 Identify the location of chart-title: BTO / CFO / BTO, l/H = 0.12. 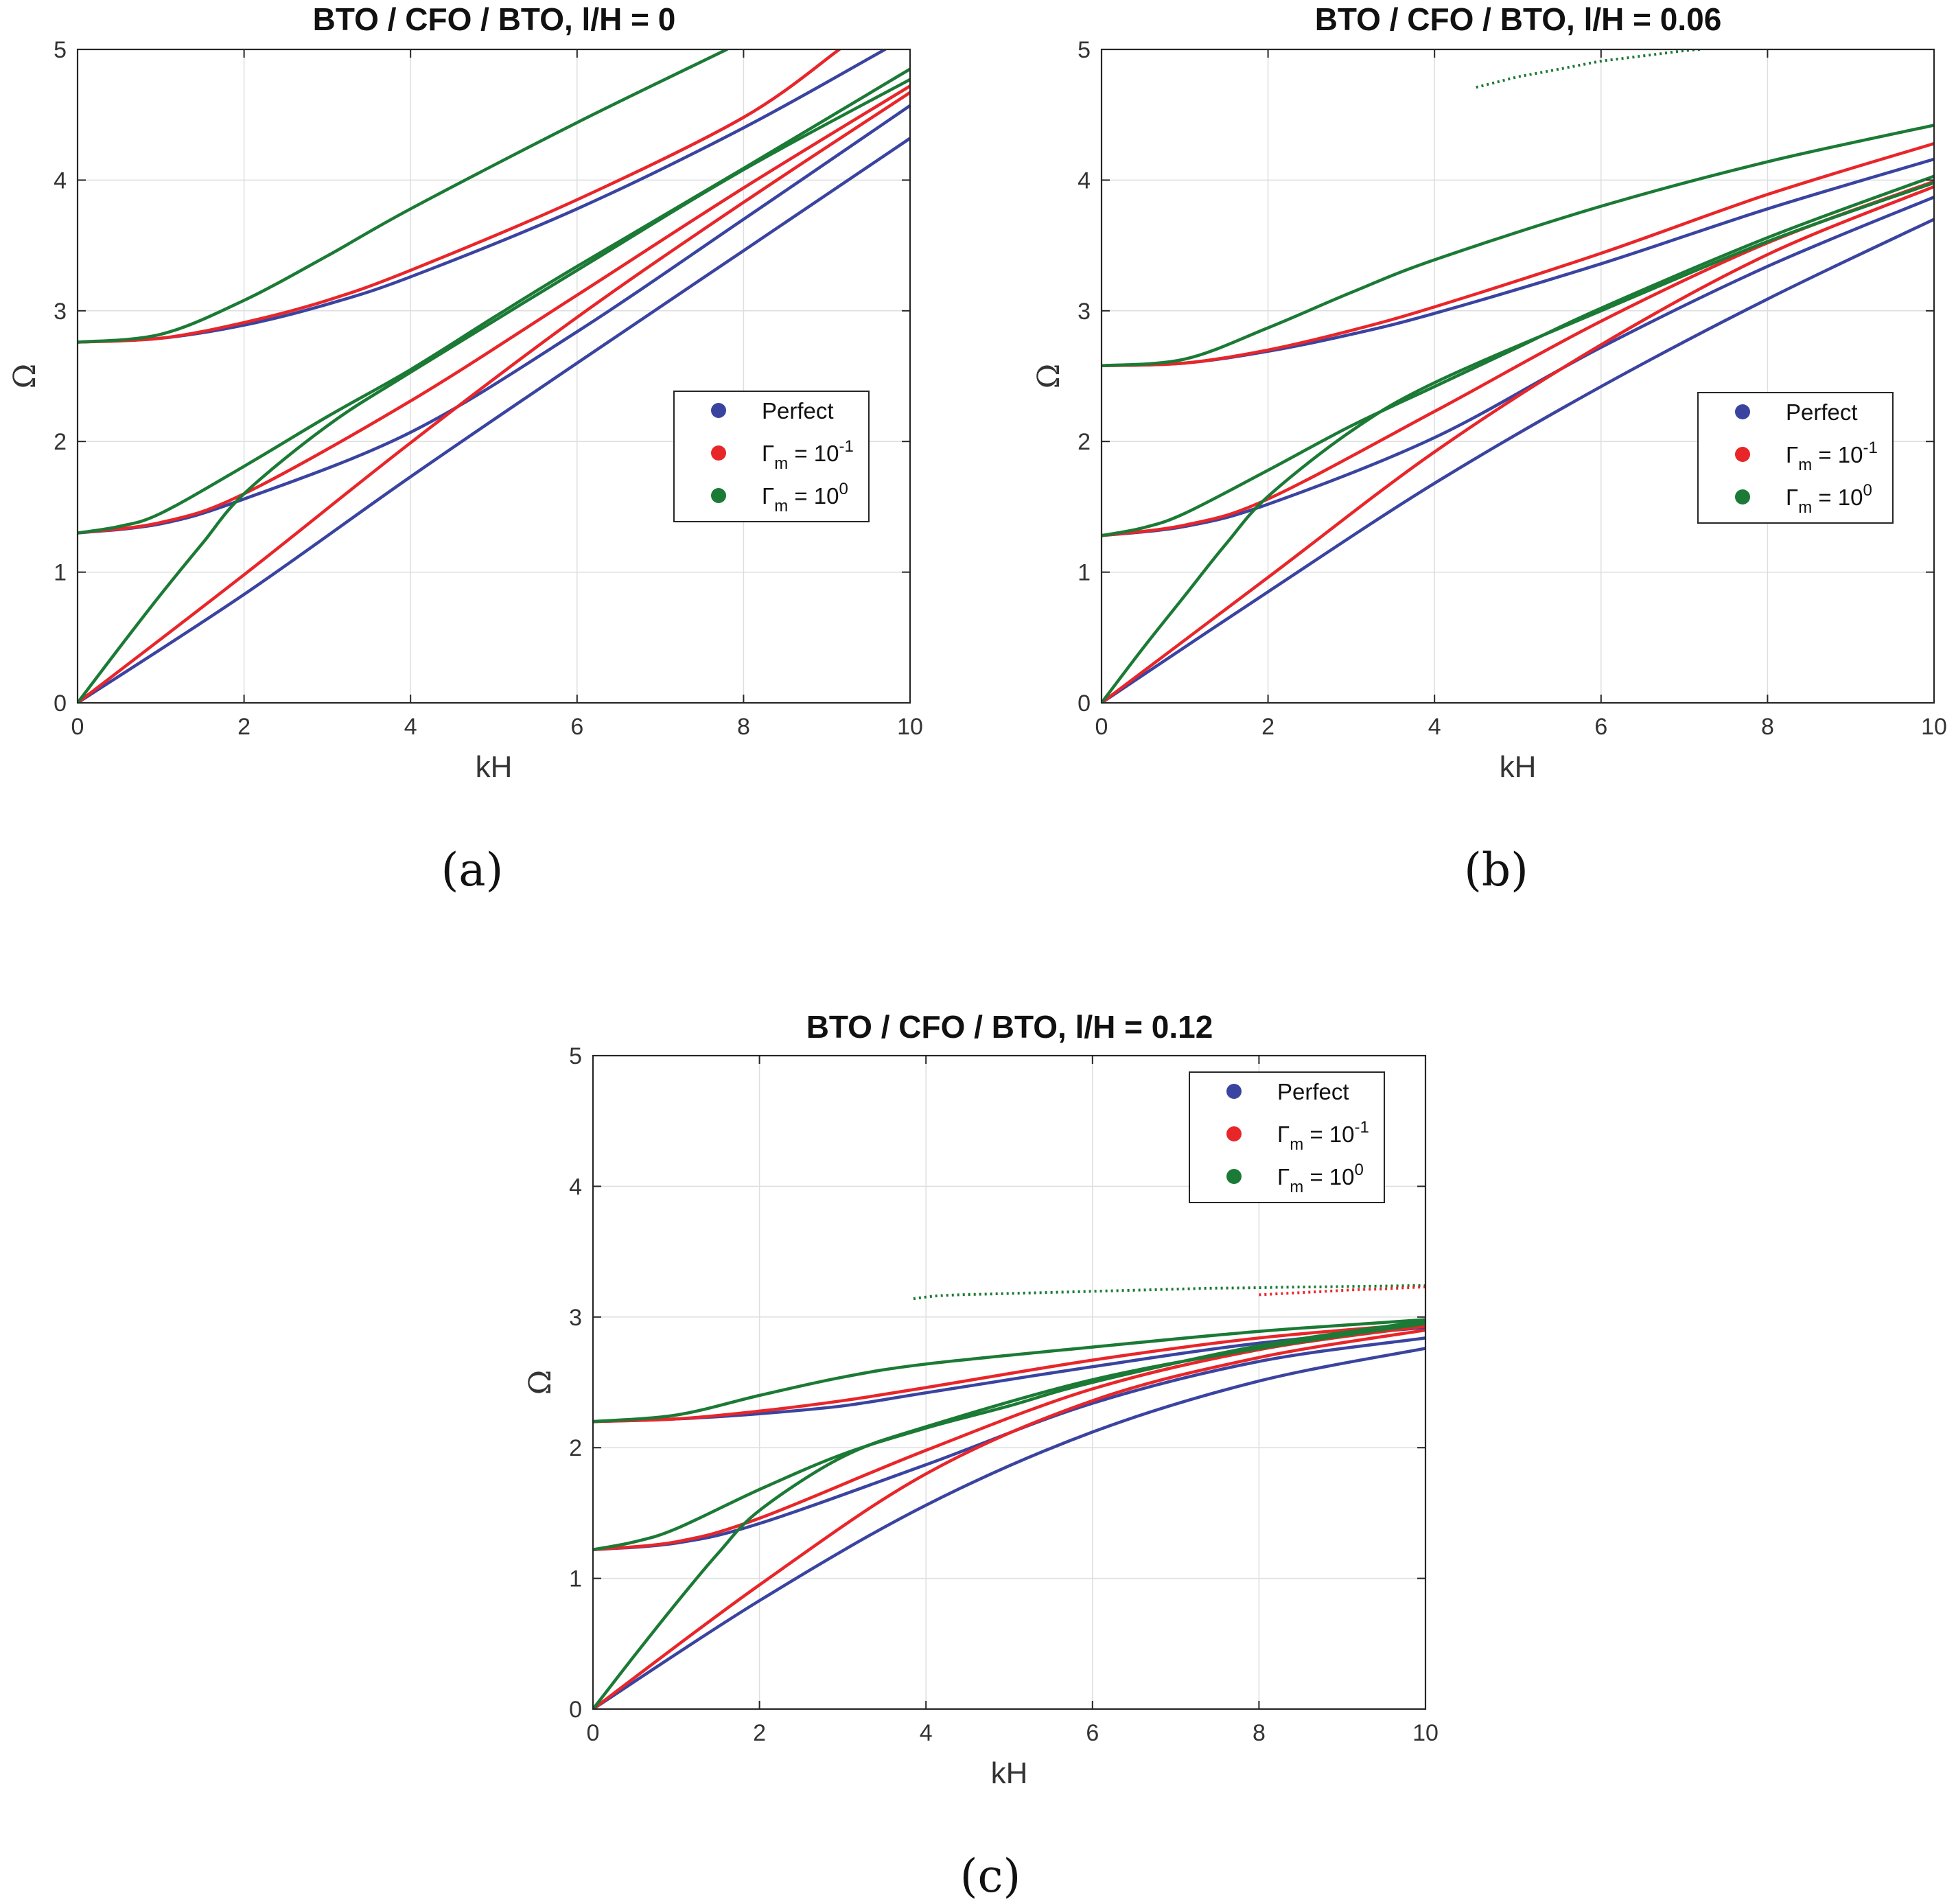
(1009, 1027).